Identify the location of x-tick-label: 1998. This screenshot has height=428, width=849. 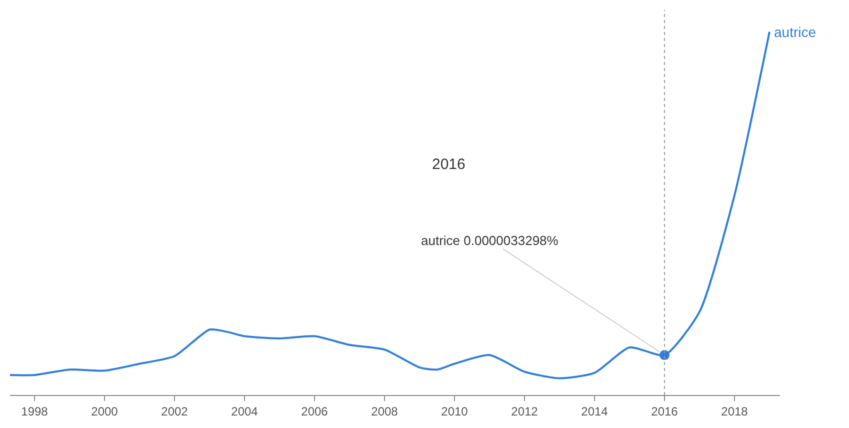
(34, 411).